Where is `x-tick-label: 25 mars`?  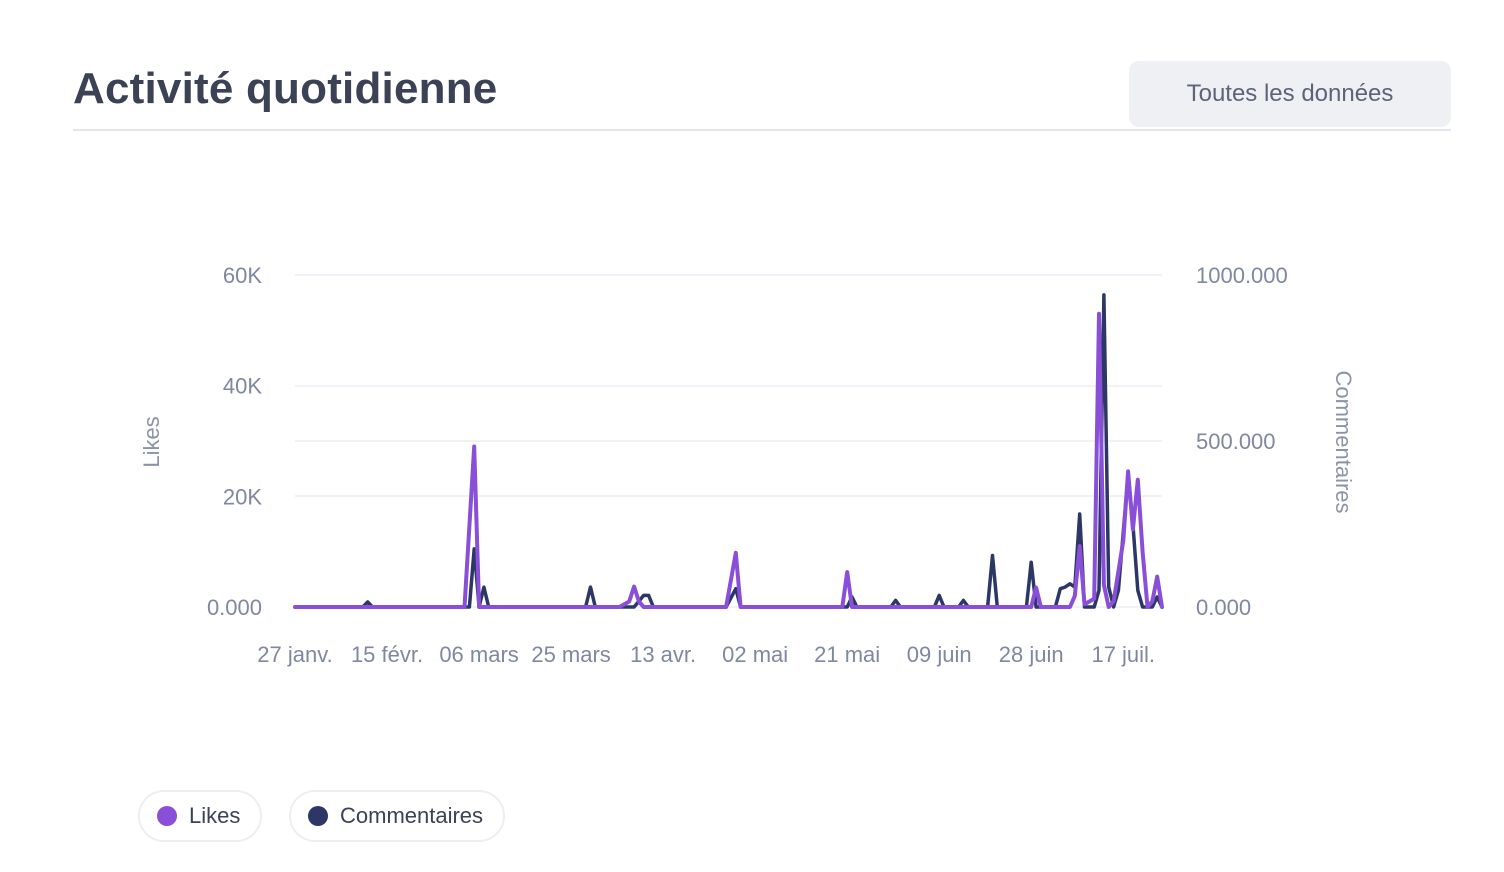
x-tick-label: 25 mars is located at coordinates (570, 654).